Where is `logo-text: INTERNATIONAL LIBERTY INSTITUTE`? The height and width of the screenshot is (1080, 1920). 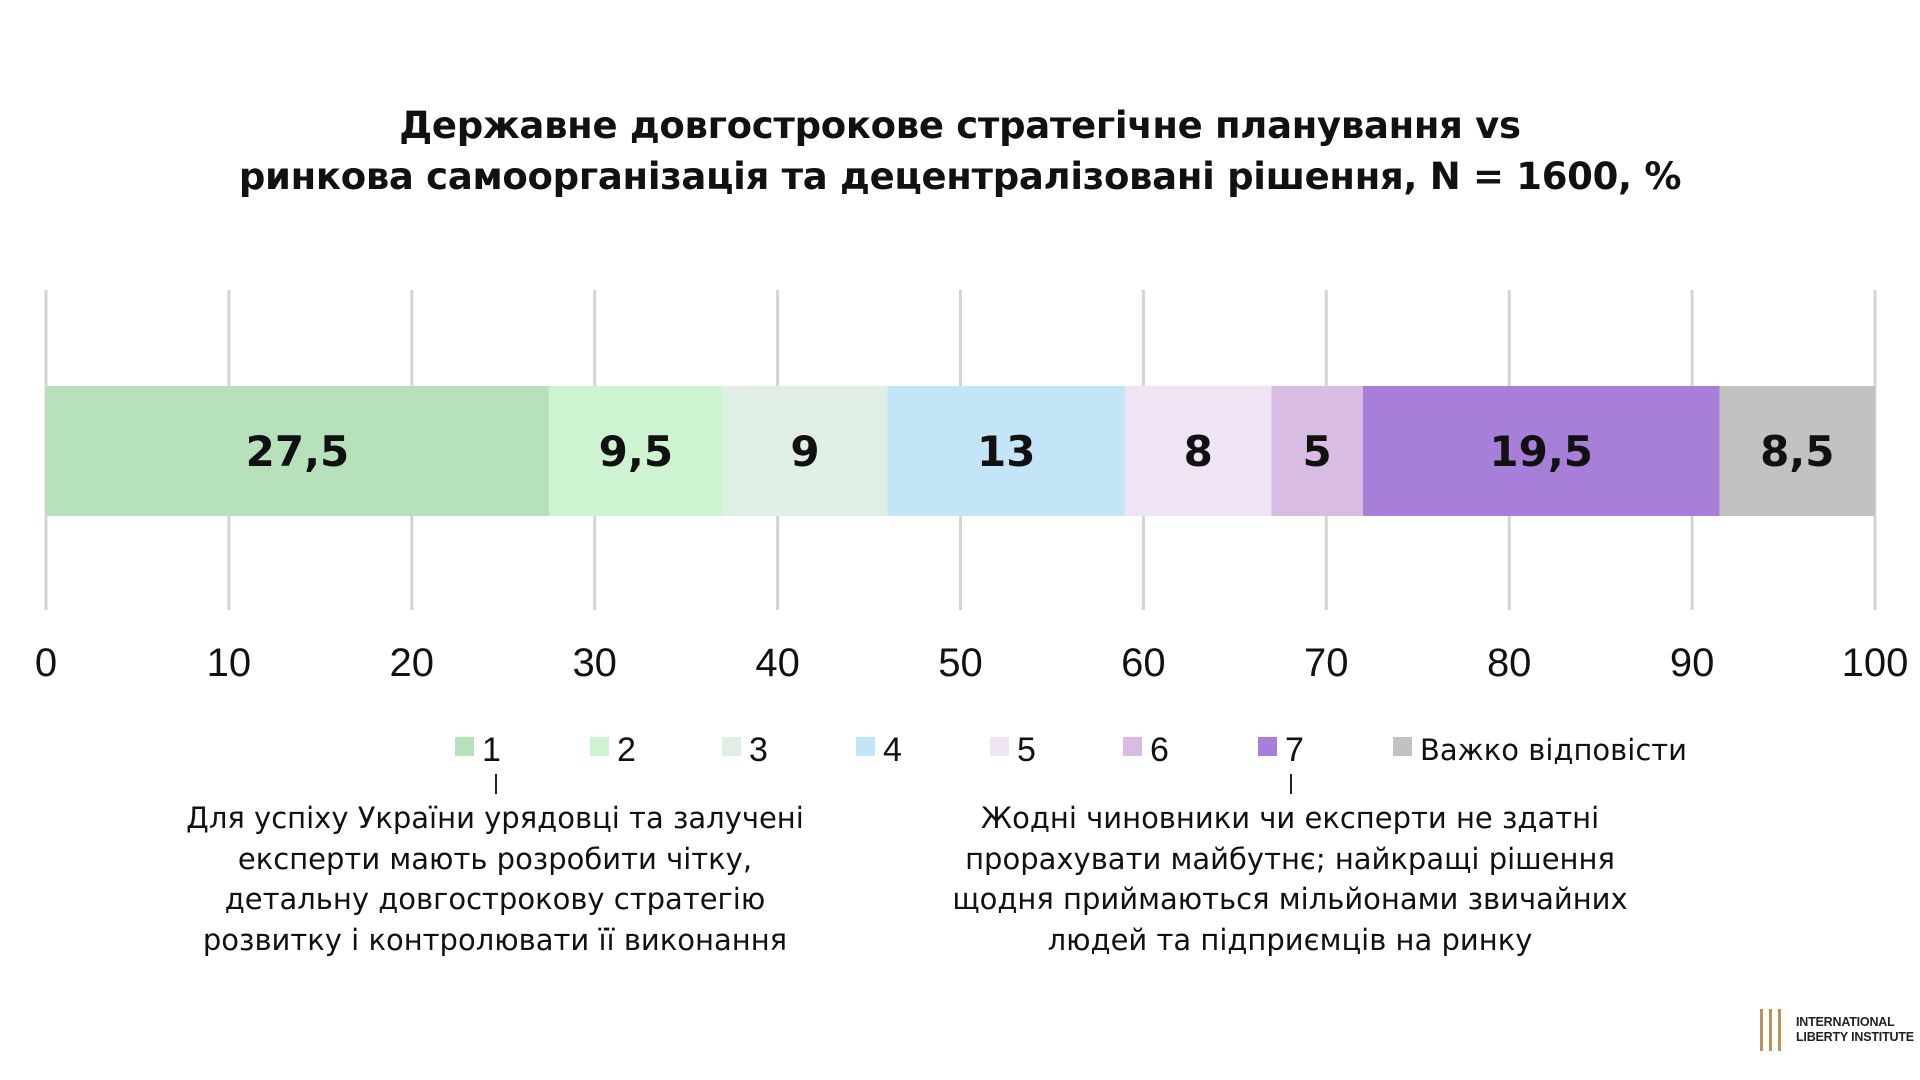 logo-text: INTERNATIONAL LIBERTY INSTITUTE is located at coordinates (1855, 1030).